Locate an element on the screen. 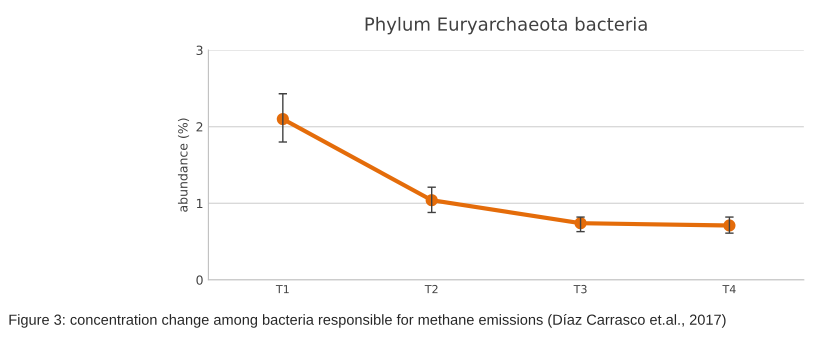 The width and height of the screenshot is (827, 363). y-tick-label: 2 is located at coordinates (199, 127).